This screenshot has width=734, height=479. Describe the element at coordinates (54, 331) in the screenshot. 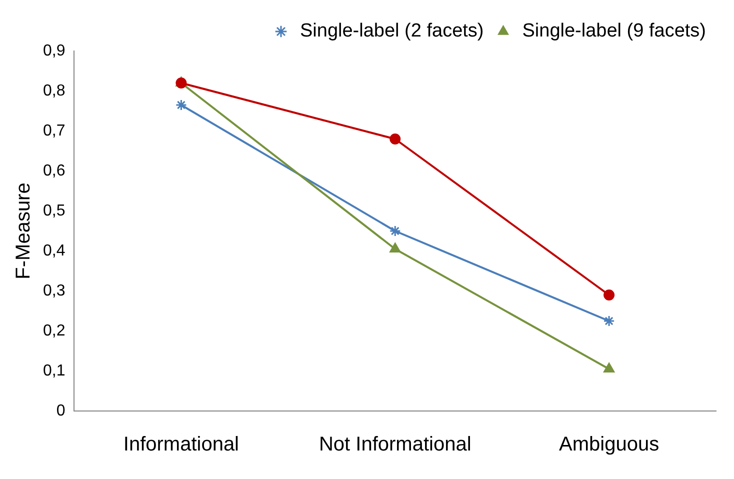

I see `y-tick-label: 0,2` at that location.